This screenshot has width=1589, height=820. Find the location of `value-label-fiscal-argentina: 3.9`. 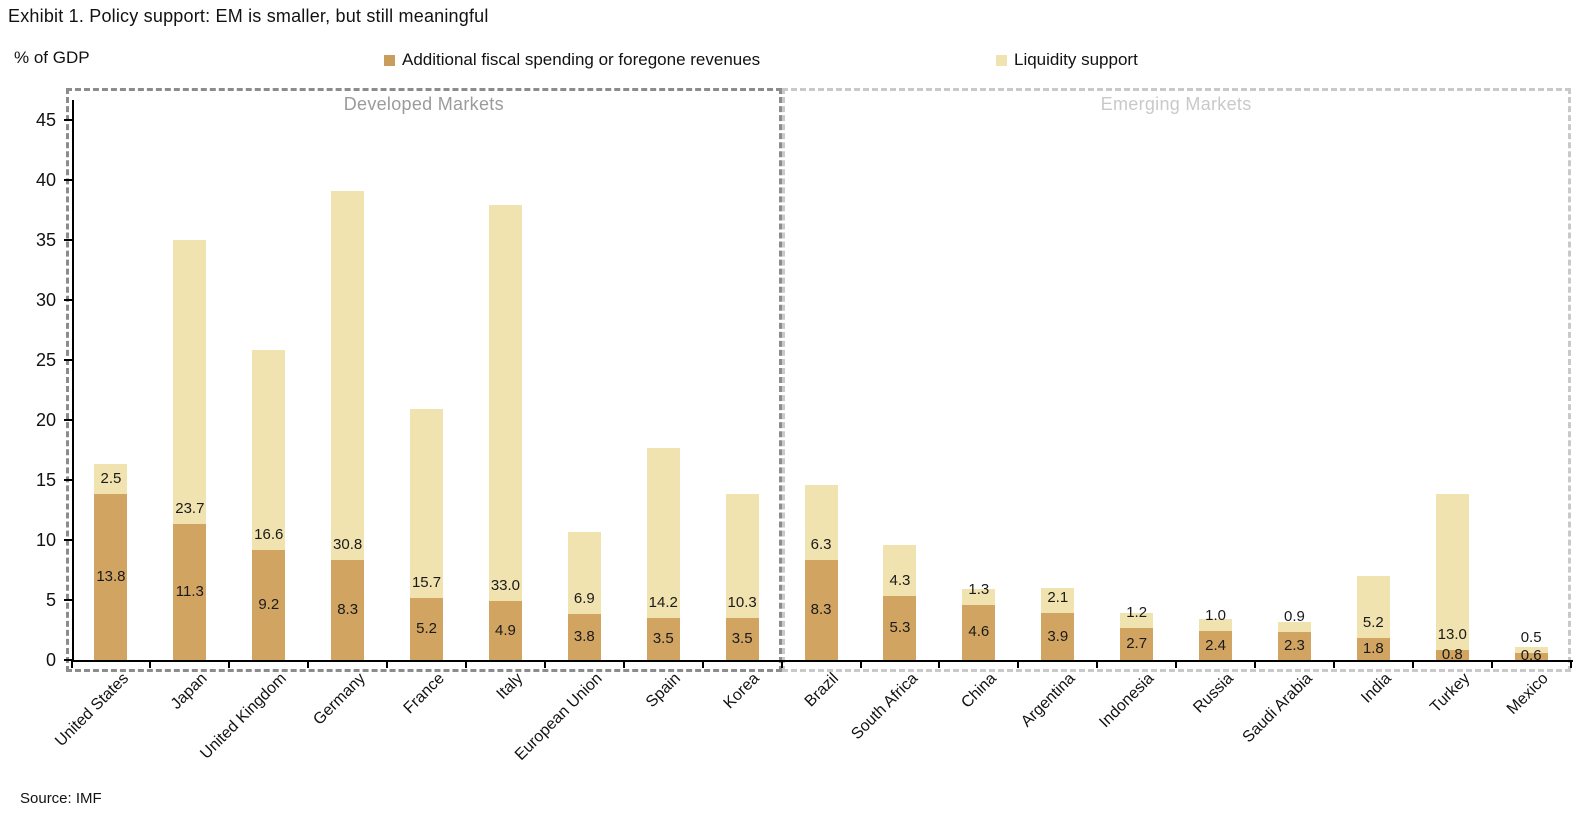

value-label-fiscal-argentina: 3.9 is located at coordinates (1058, 636).